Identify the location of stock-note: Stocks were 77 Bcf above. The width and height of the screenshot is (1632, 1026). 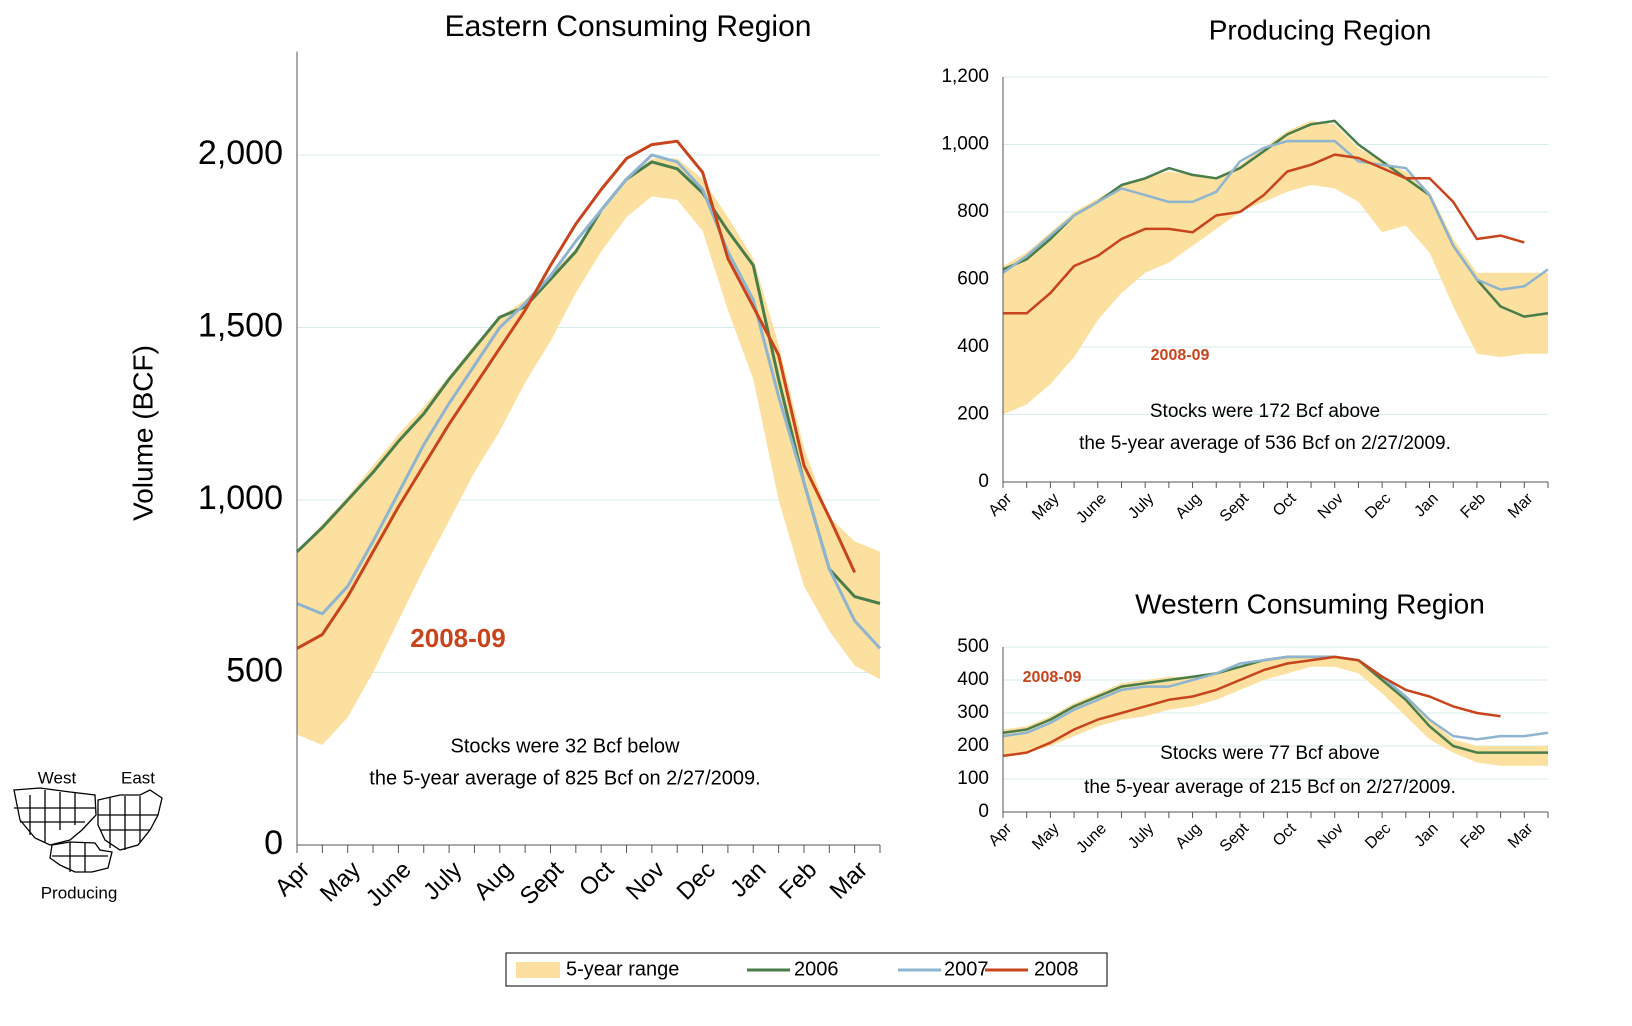
(1270, 753).